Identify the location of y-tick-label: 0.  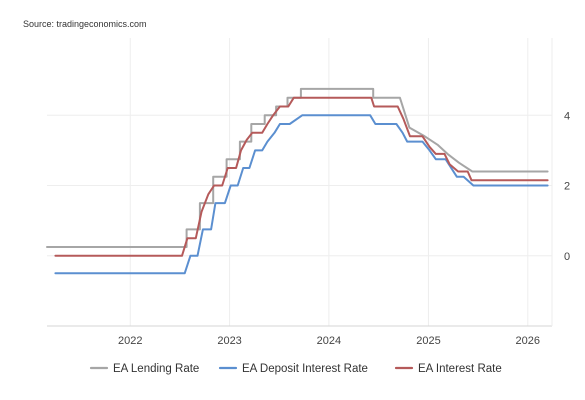
(567, 257).